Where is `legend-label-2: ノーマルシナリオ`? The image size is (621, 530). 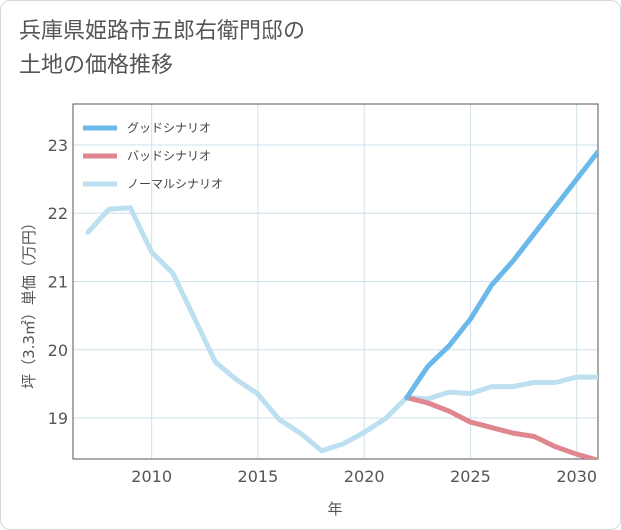
legend-label-2: ノーマルシナリオ is located at coordinates (175, 184).